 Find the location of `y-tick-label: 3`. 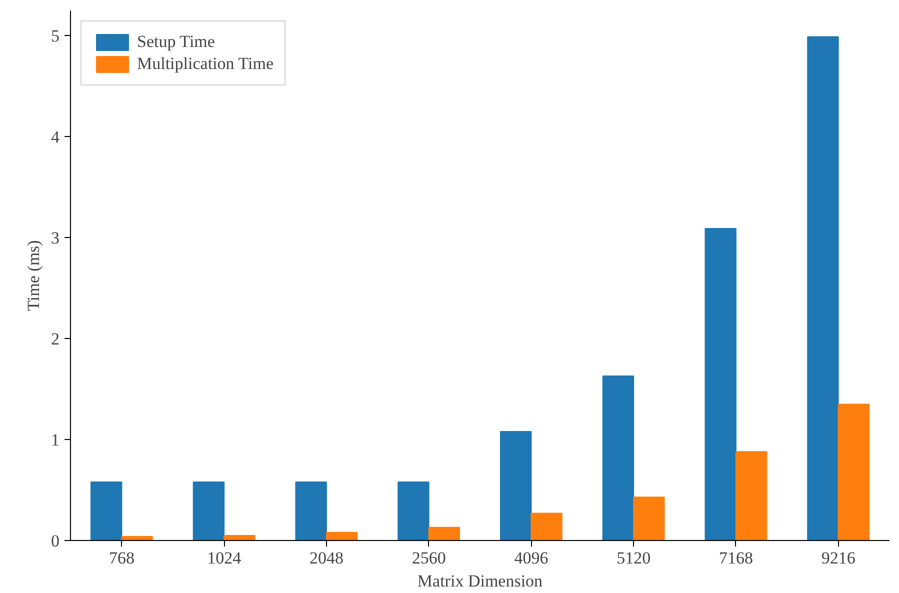

y-tick-label: 3 is located at coordinates (55, 238).